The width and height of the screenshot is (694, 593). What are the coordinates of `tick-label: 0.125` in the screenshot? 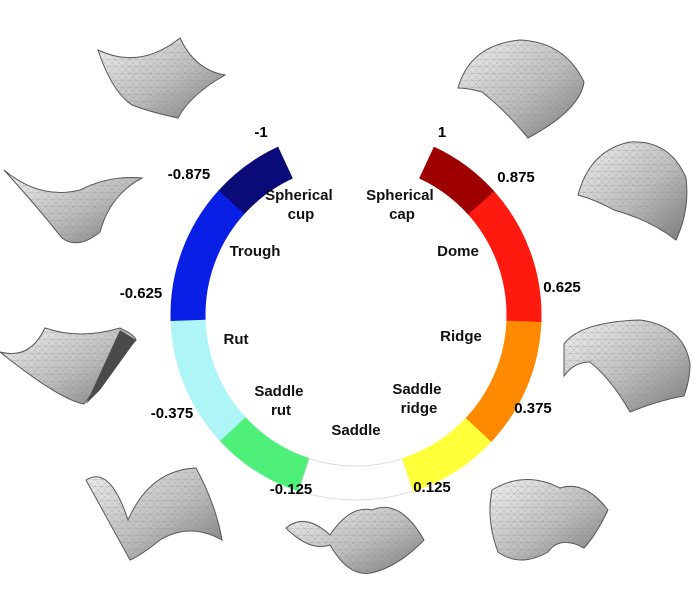 It's located at (432, 487).